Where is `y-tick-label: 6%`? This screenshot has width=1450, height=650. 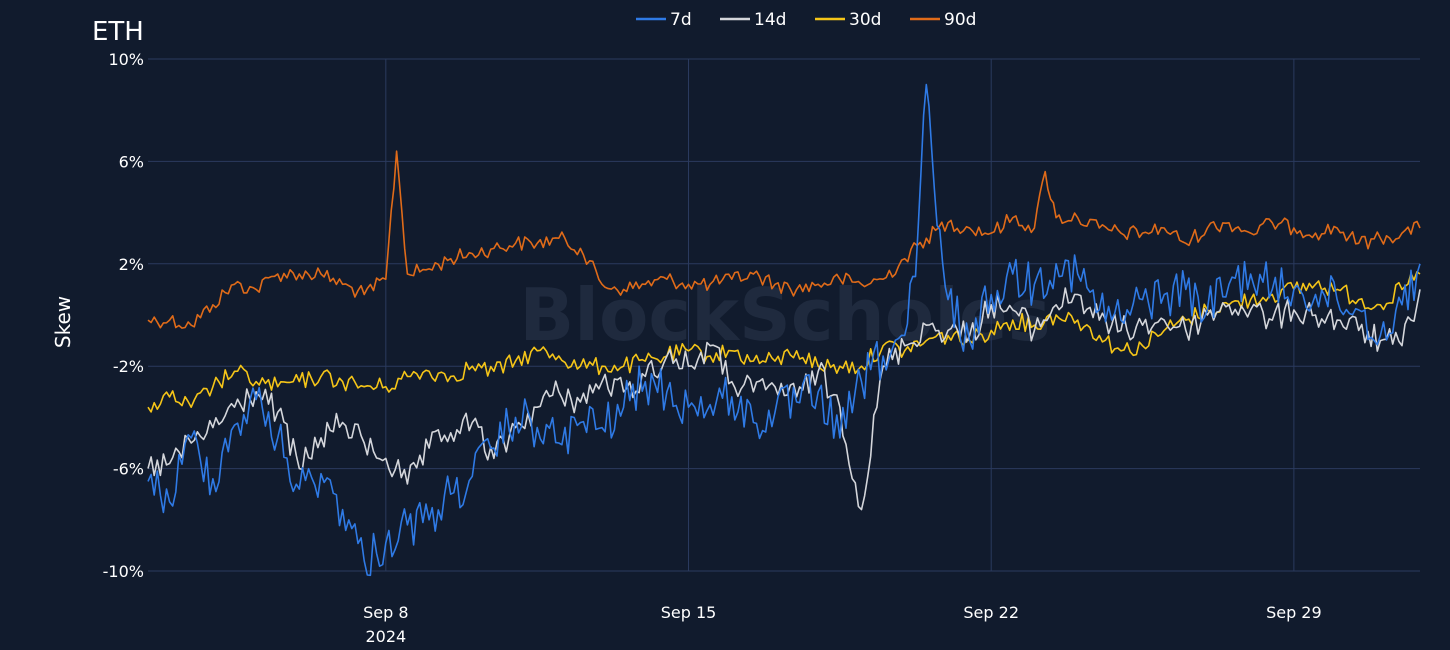
y-tick-label: 6% is located at coordinates (131, 161).